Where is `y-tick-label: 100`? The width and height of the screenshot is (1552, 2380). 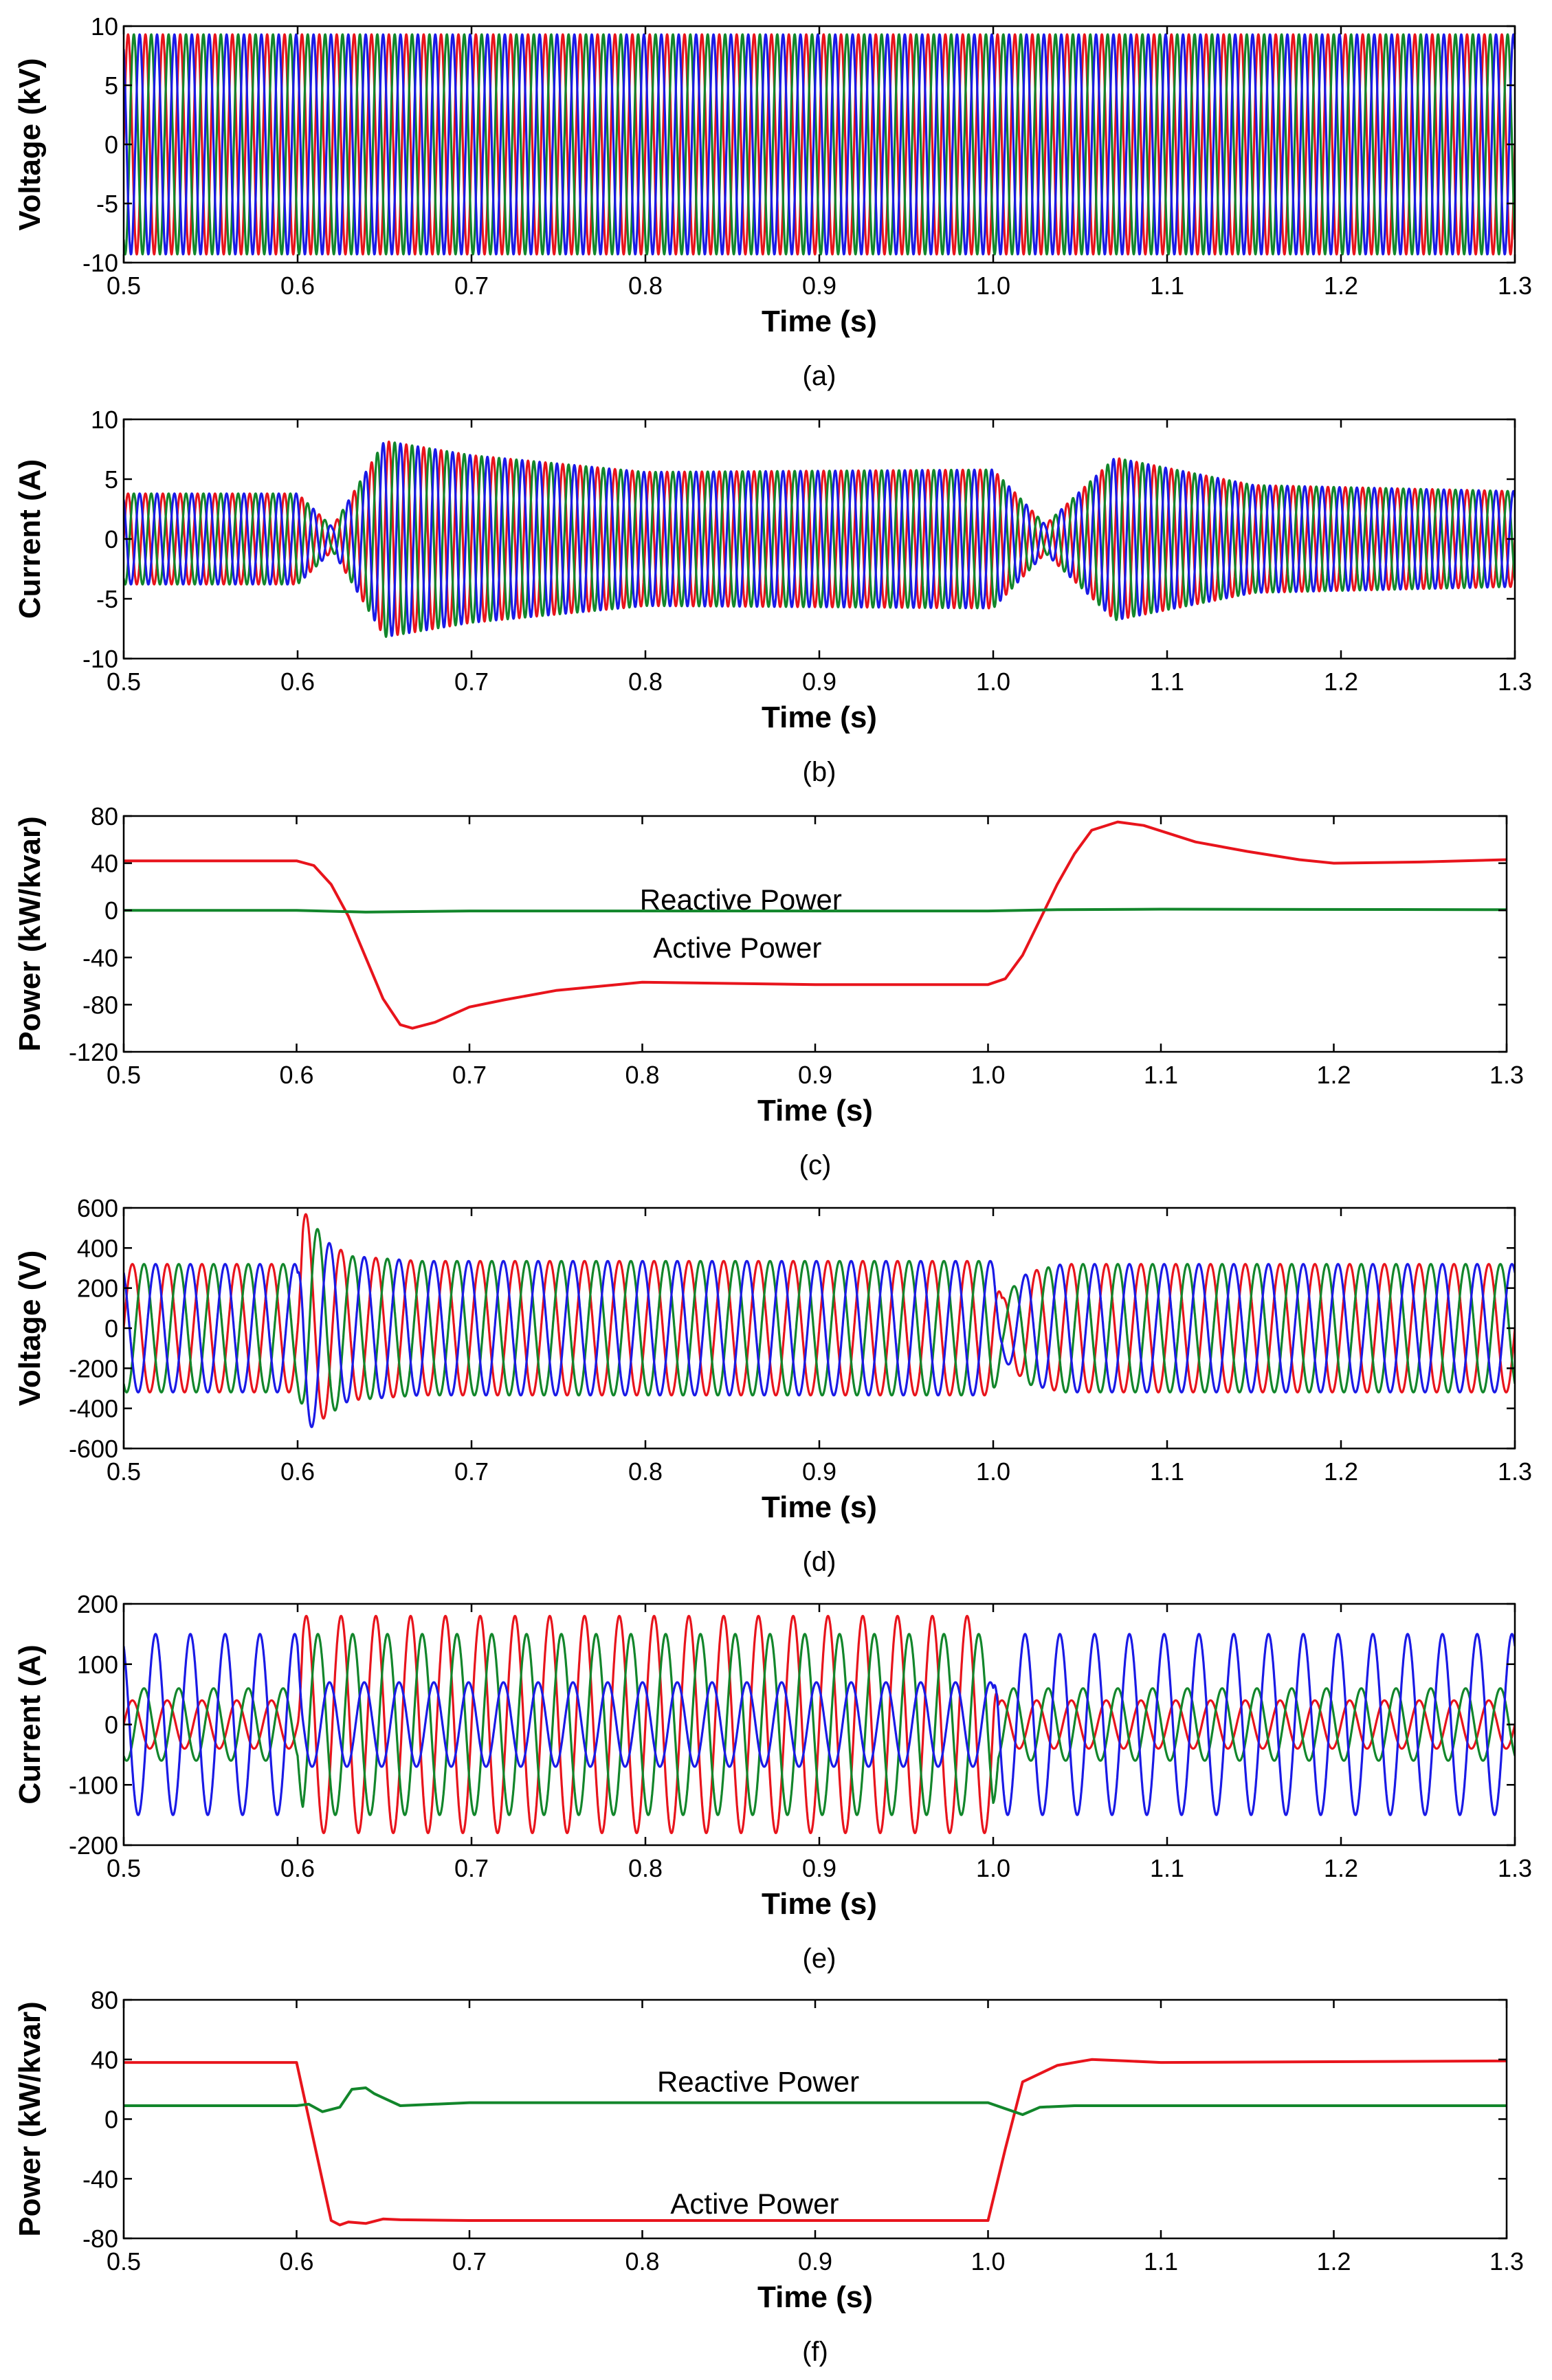 y-tick-label: 100 is located at coordinates (97, 1665).